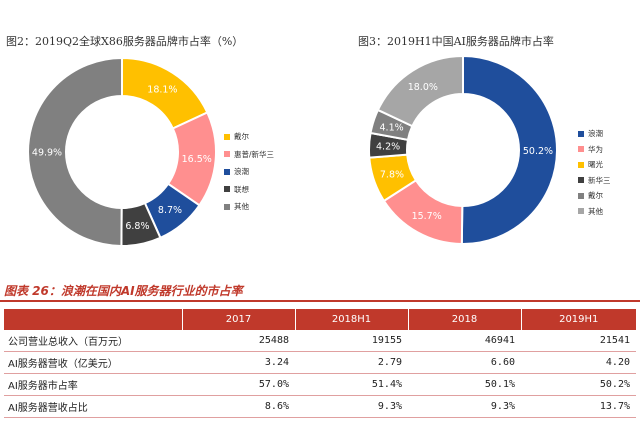 The image size is (640, 431). What do you see at coordinates (538, 151) in the screenshot?
I see `slice-label-浪潮: 50.2%` at bounding box center [538, 151].